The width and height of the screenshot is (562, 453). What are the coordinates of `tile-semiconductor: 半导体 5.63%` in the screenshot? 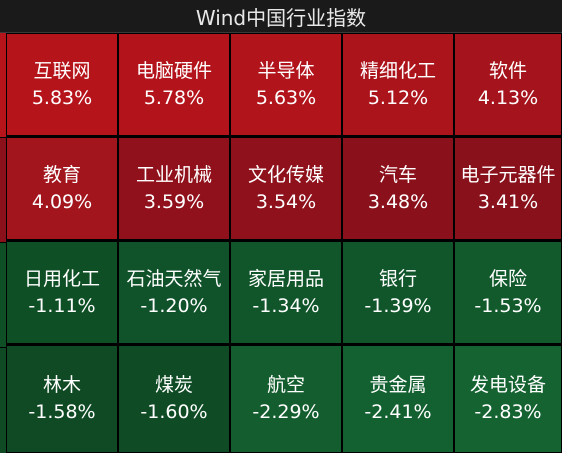 It's located at (286, 84).